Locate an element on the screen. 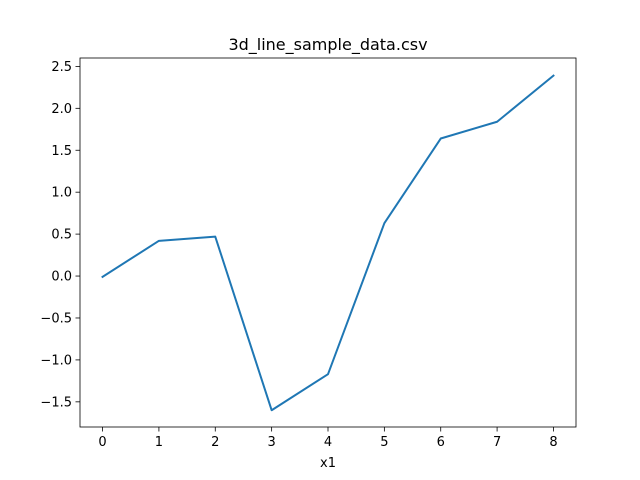 This screenshot has width=640, height=480. y-tick-label: 1.5 is located at coordinates (61, 151).